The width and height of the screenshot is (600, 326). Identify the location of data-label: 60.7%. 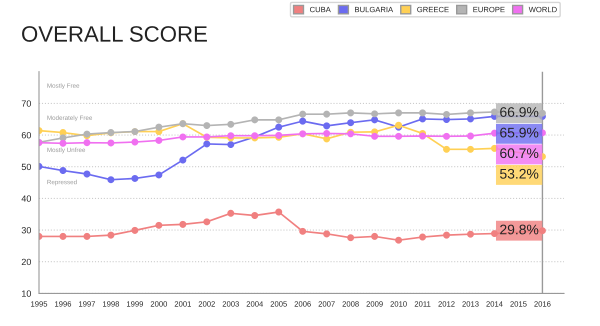
(519, 153).